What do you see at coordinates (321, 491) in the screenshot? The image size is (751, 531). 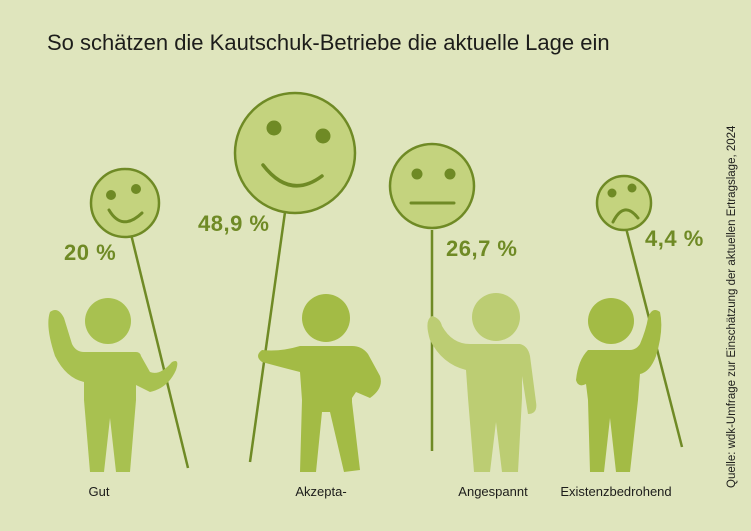 I see `category-label-akzepta: Akzepta-` at bounding box center [321, 491].